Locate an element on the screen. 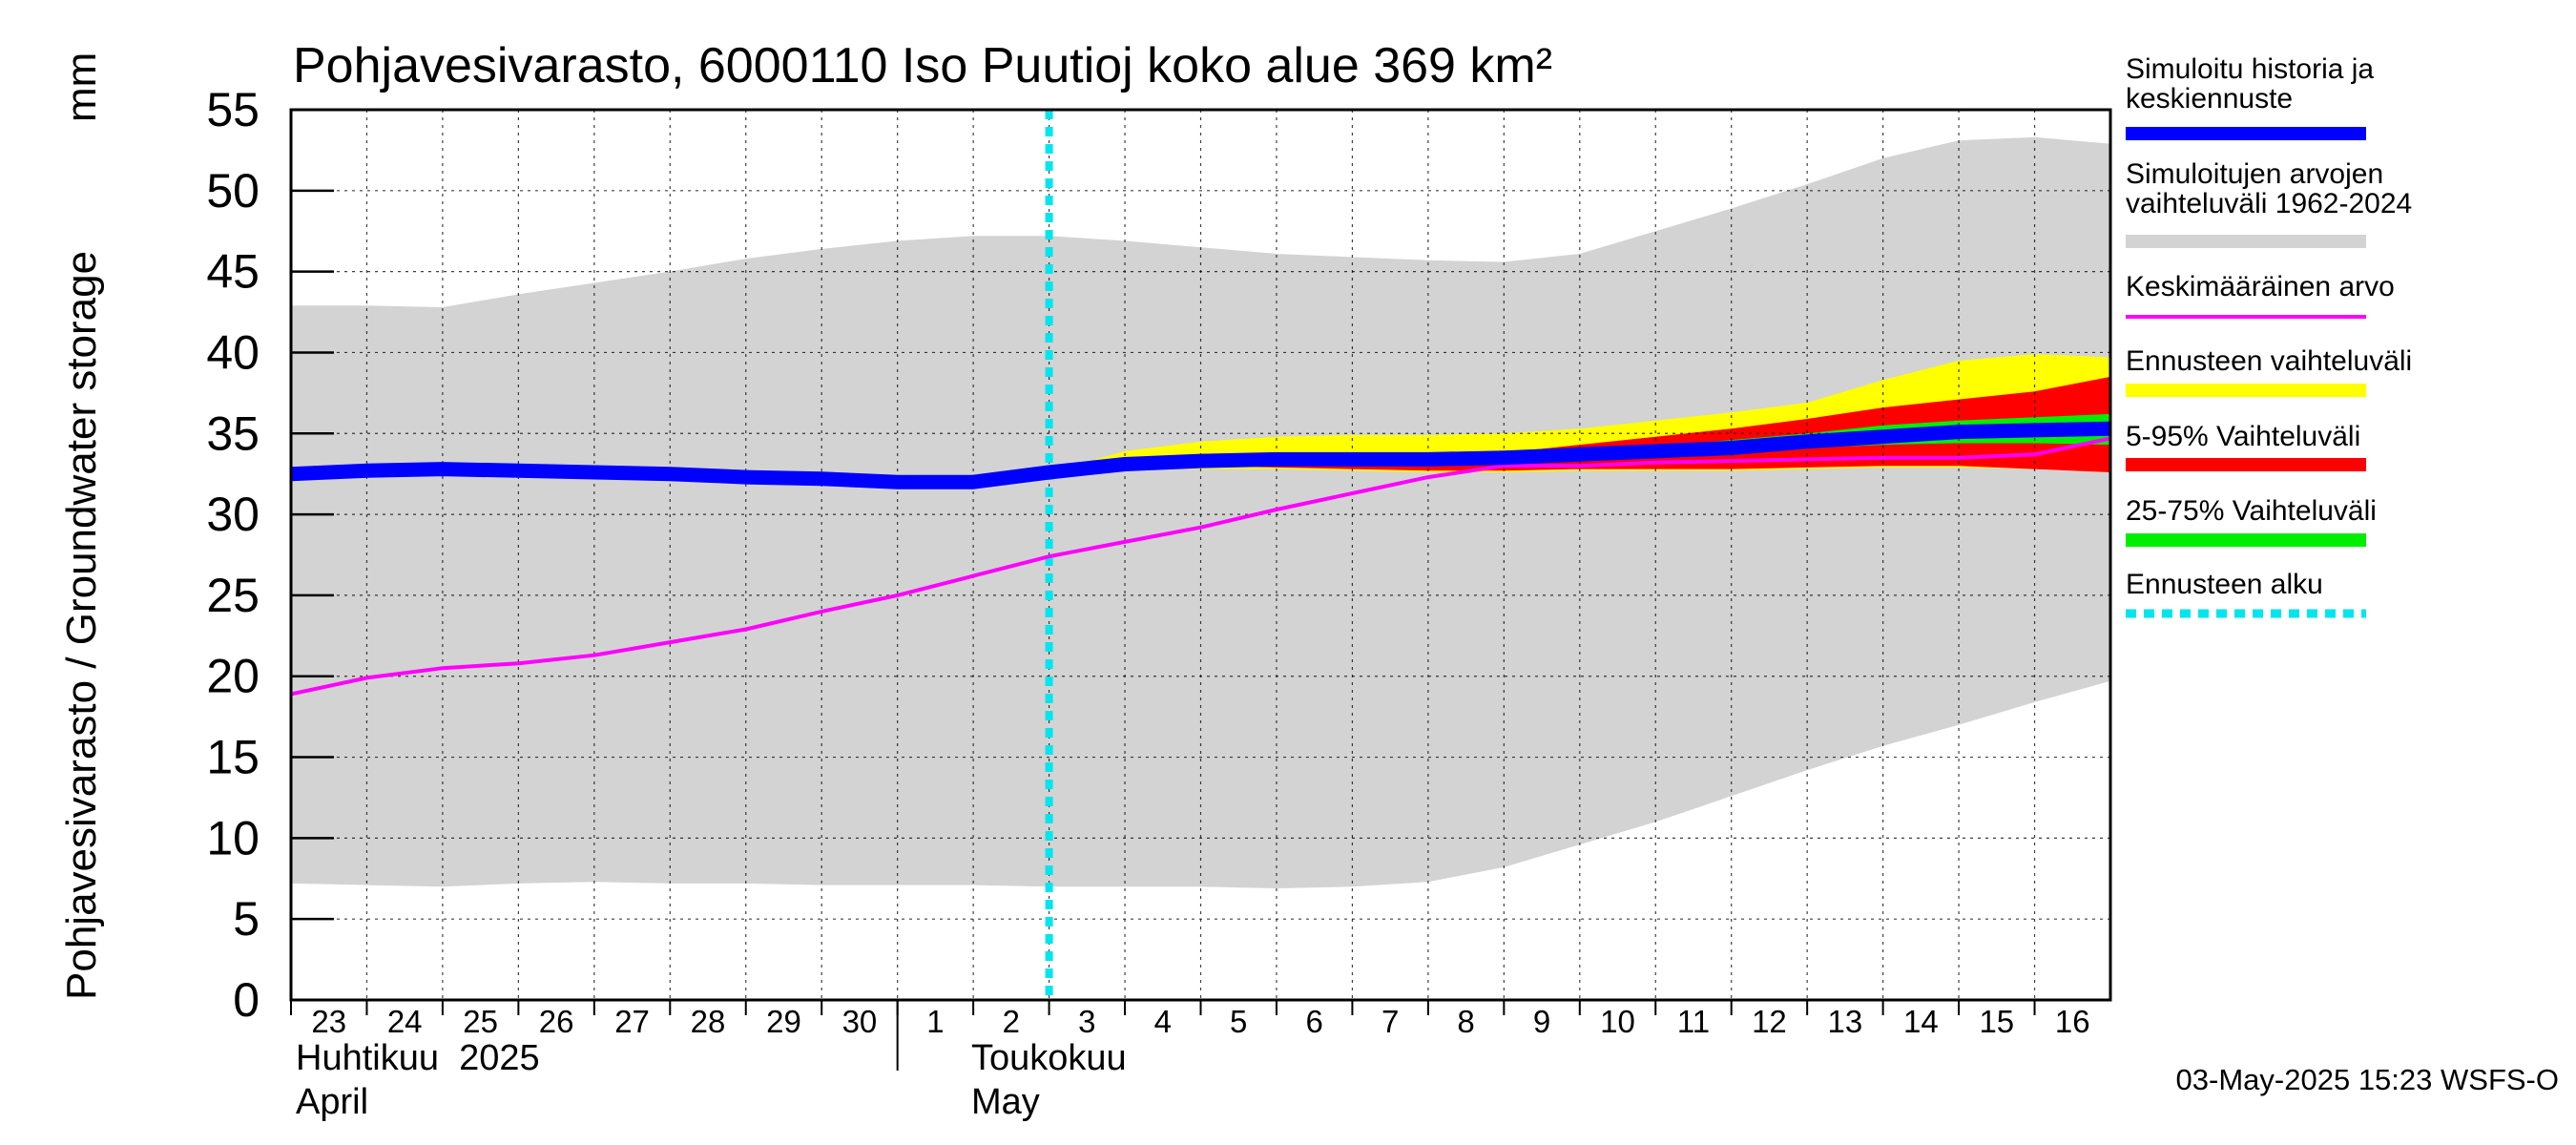  x-tick-label: 6 is located at coordinates (1314, 1022).